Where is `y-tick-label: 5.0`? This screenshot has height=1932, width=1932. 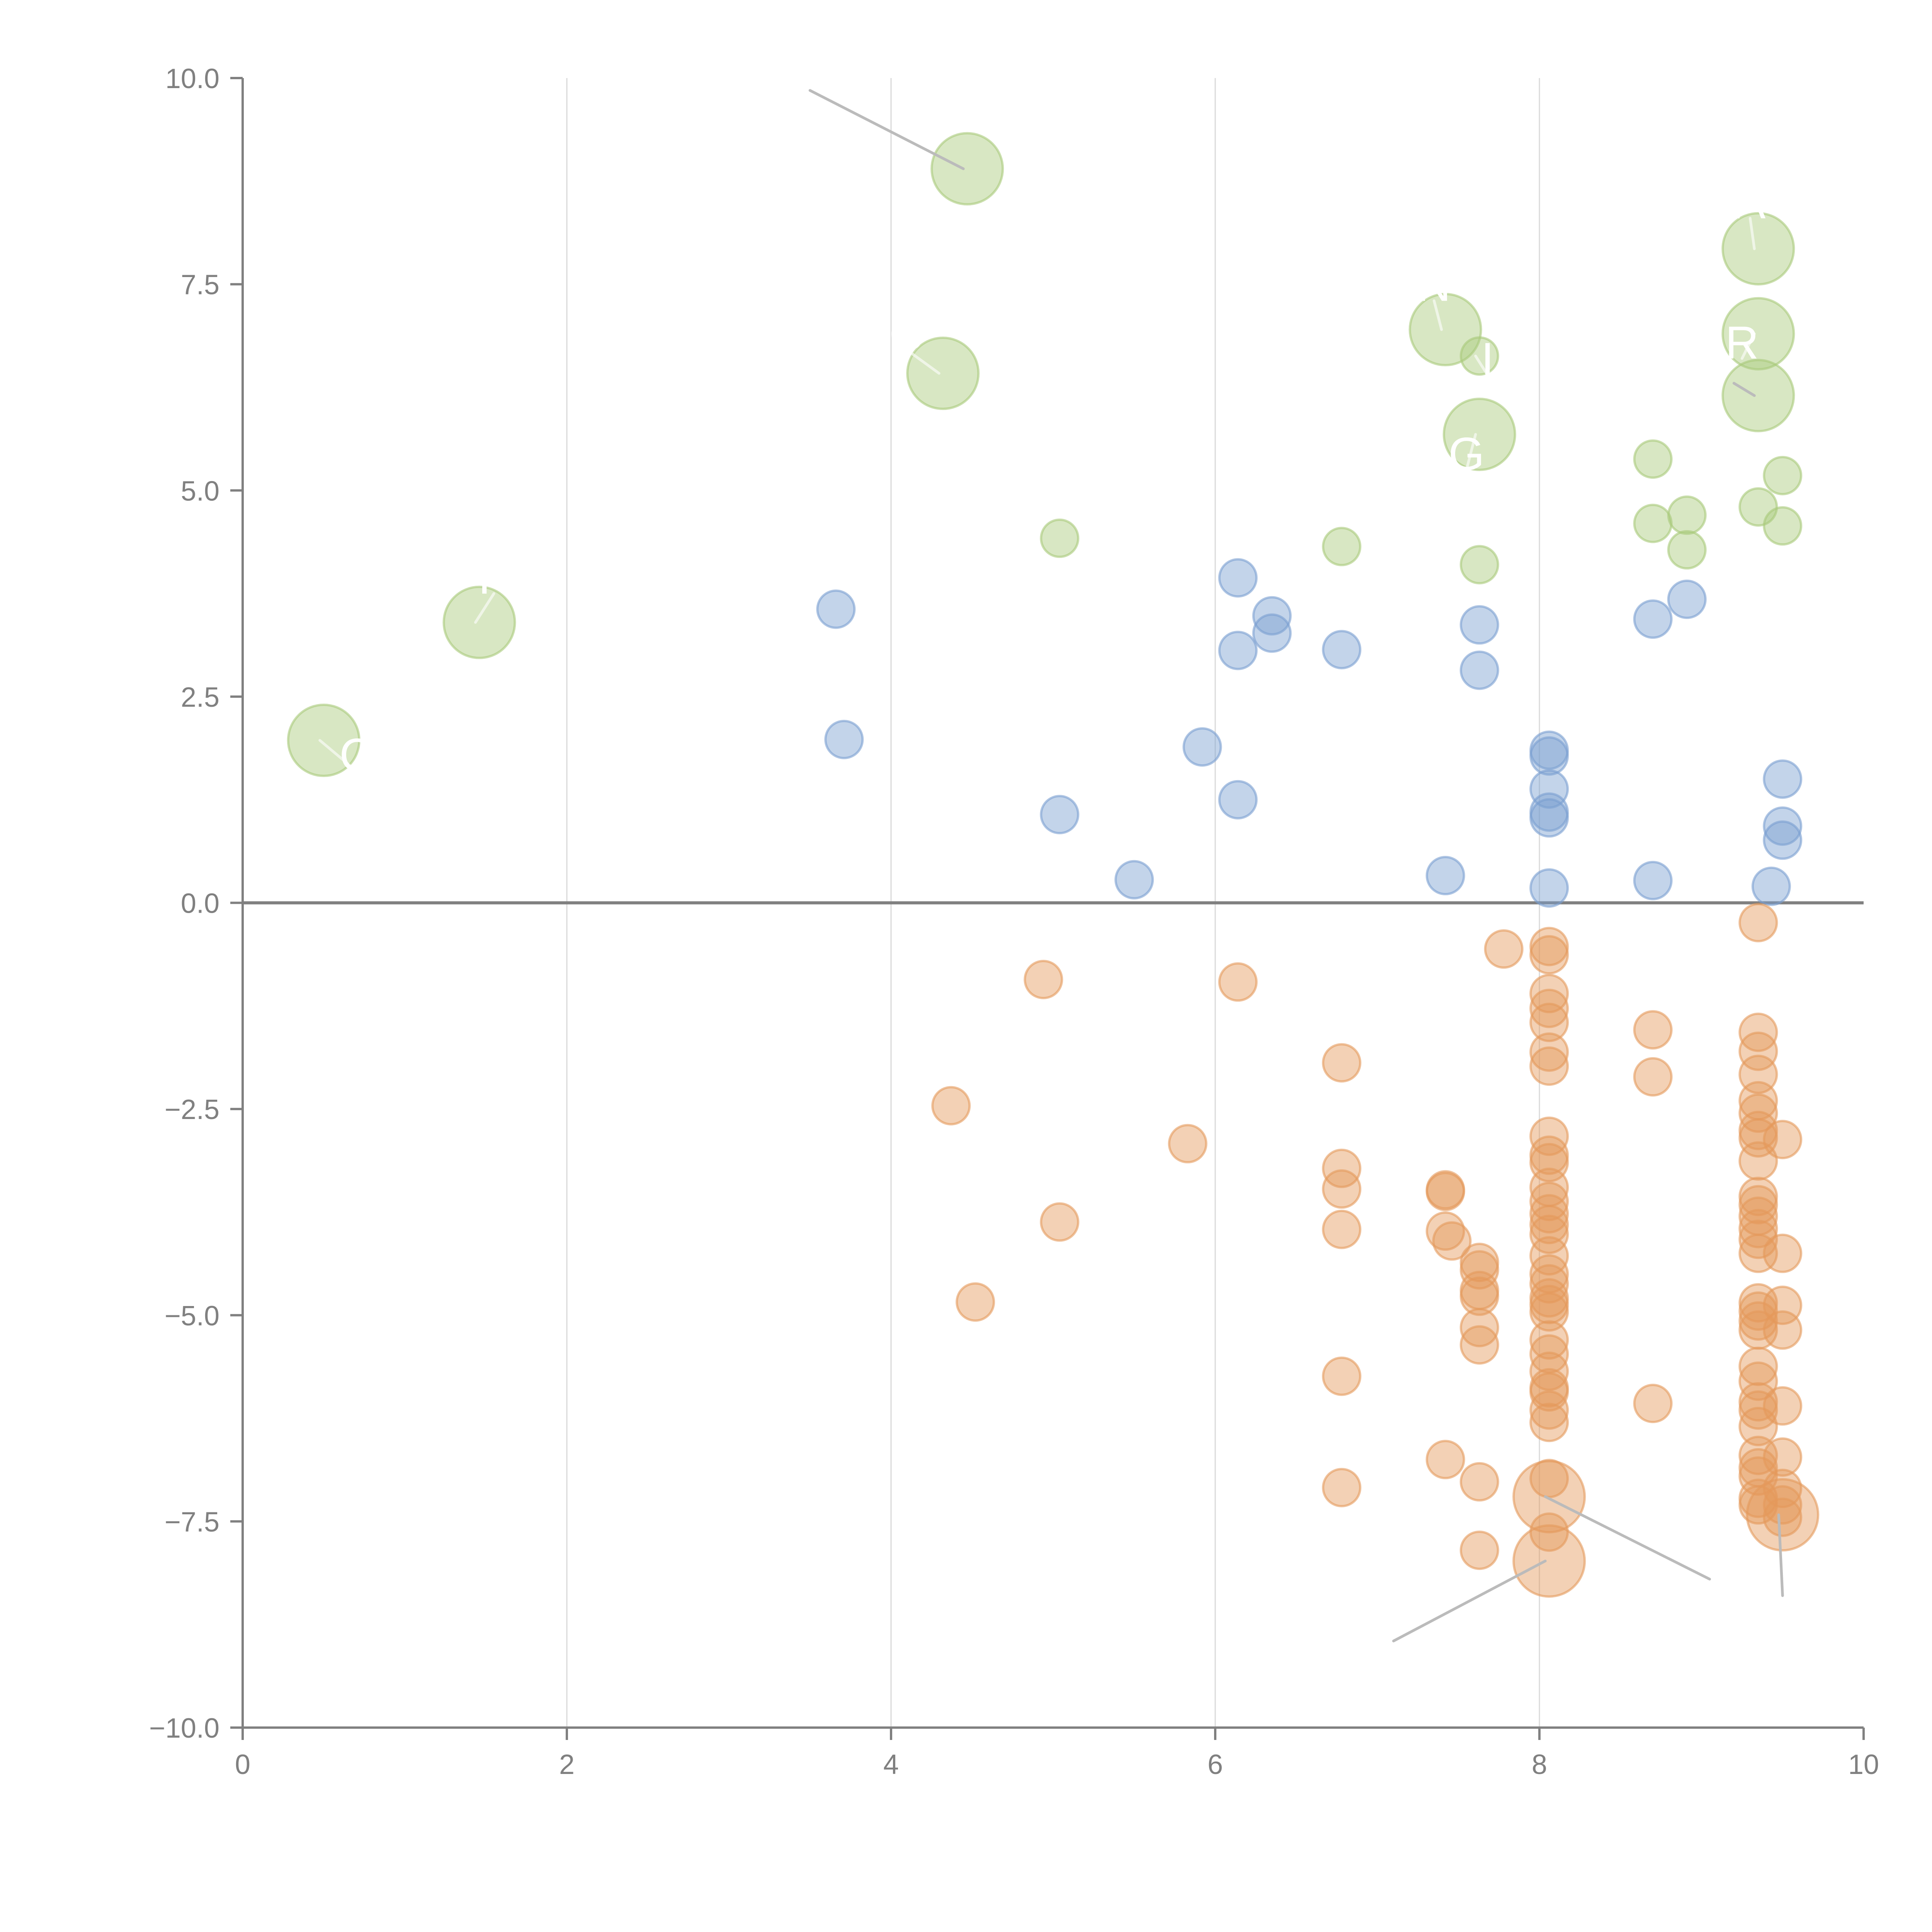 y-tick-label: 5.0 is located at coordinates (200, 492).